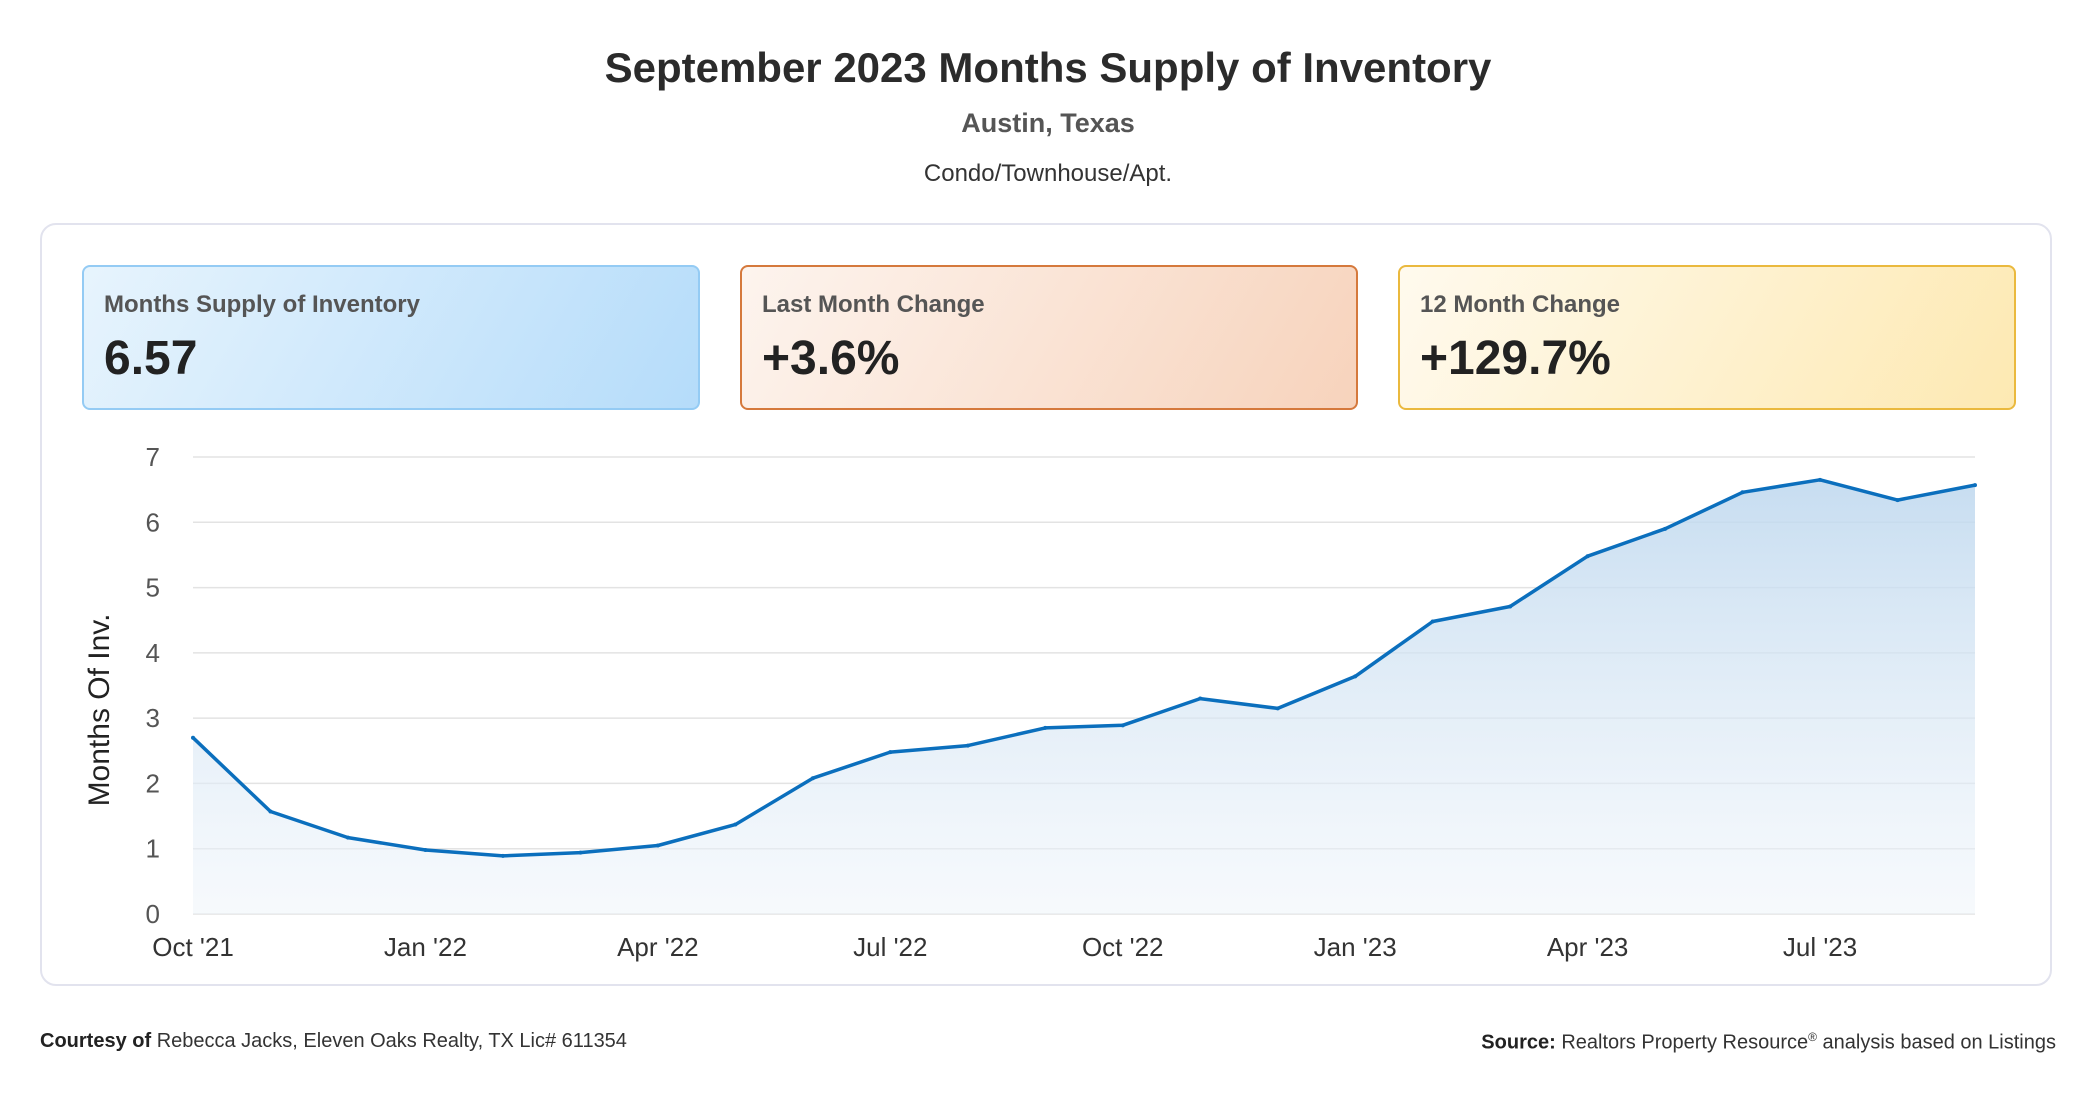  Describe the element at coordinates (1518, 1042) in the screenshot. I see `source-label: Source:` at that location.